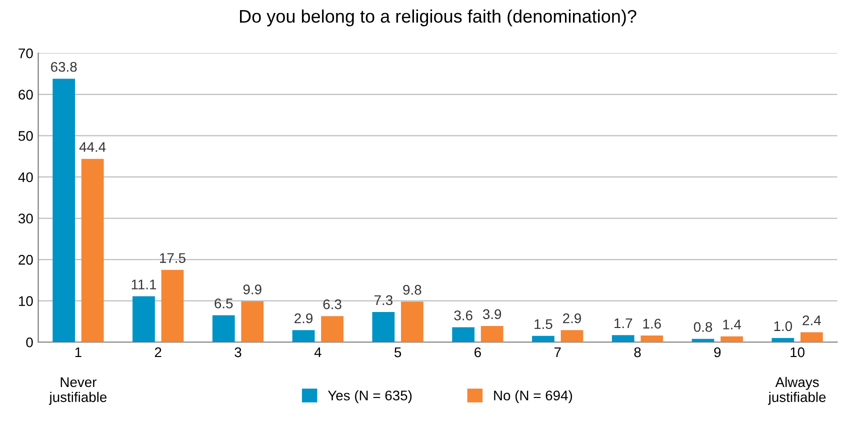  I want to click on y-tick-label: 70, so click(25, 53).